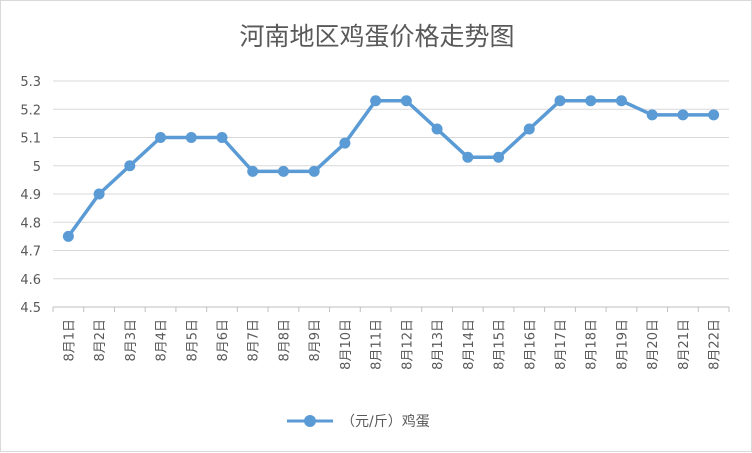  I want to click on x-tick-label: 8月4日, so click(162, 340).